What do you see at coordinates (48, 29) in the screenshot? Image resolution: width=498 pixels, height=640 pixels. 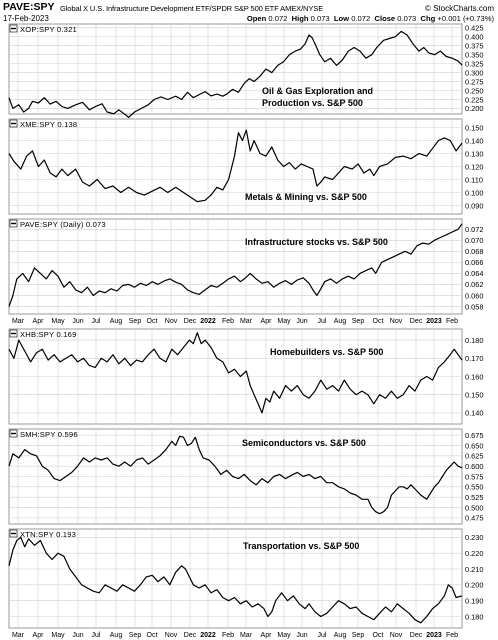 I see `panel-label: XOP:SPY 0.321` at bounding box center [48, 29].